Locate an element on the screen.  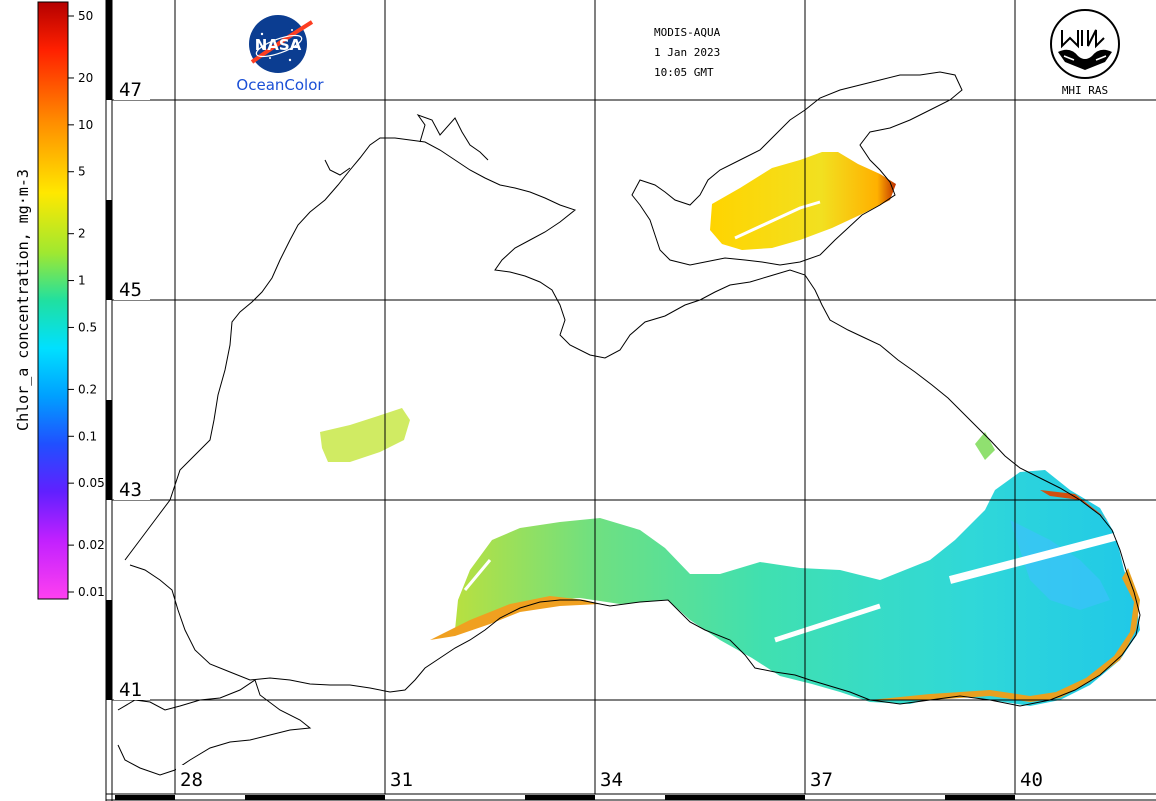
colorbar-tick-label: 0.02 is located at coordinates (91, 545).